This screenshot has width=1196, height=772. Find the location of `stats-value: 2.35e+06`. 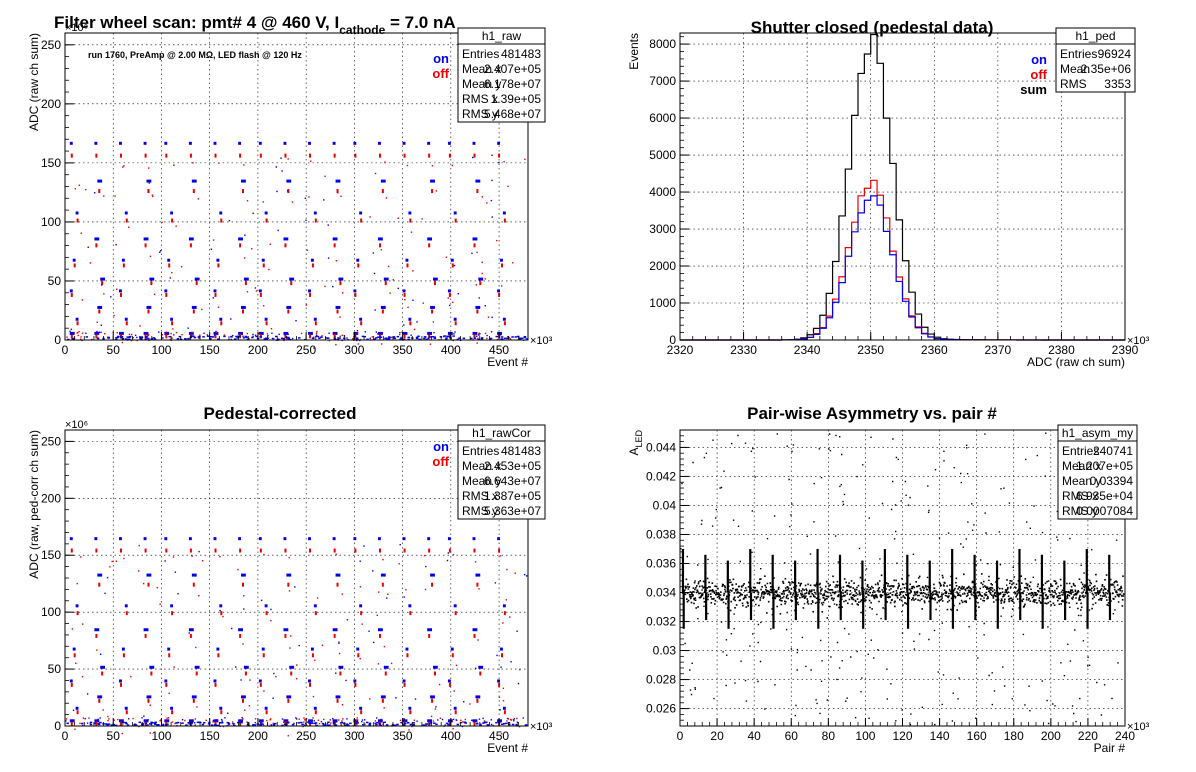

stats-value: 2.35e+06 is located at coordinates (1106, 69).